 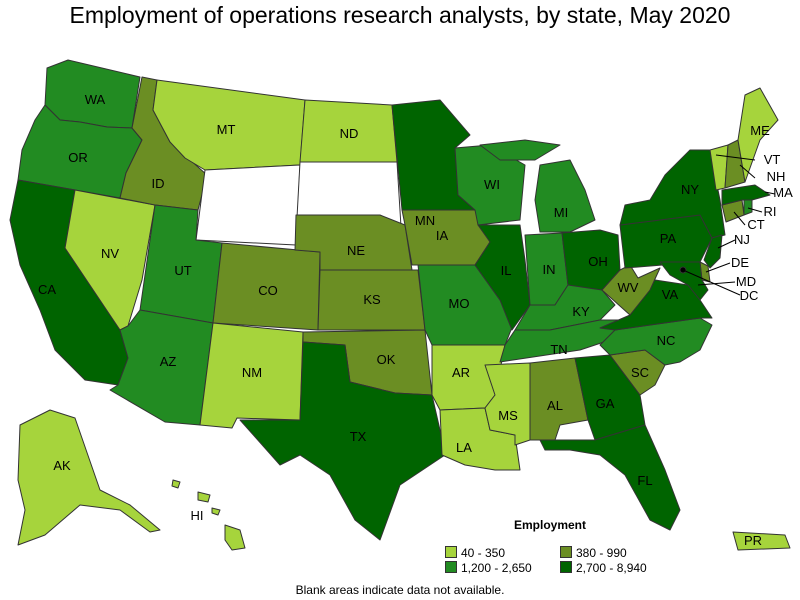 What do you see at coordinates (508, 415) in the screenshot?
I see `state-label-ms: MS` at bounding box center [508, 415].